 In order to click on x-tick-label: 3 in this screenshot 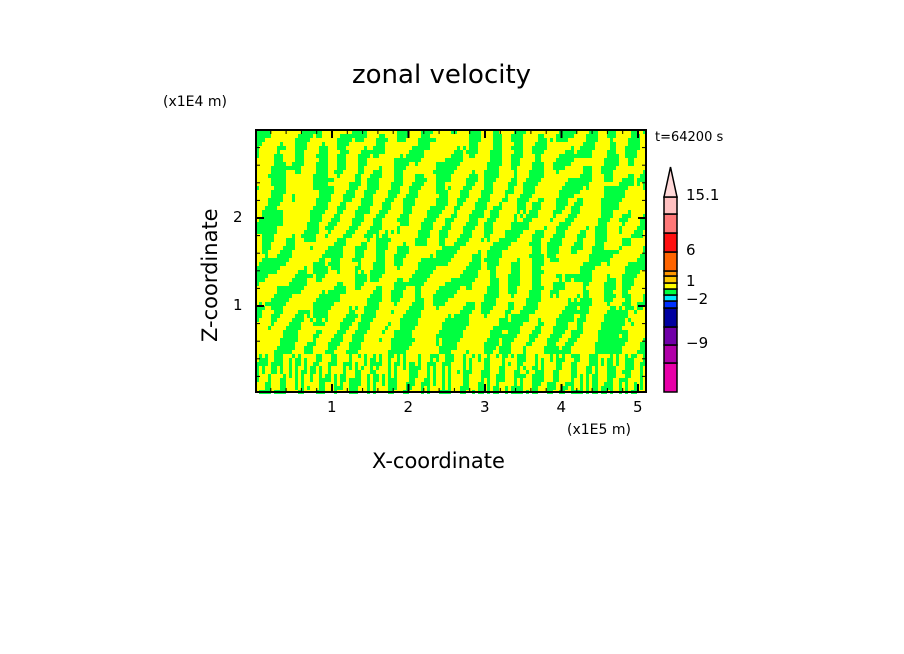, I will do `click(485, 407)`.